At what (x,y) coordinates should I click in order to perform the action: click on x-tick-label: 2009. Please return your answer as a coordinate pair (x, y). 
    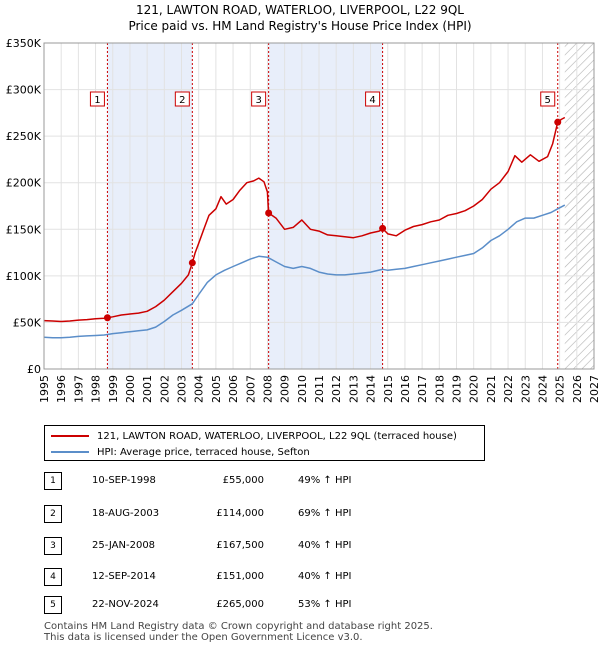
    Looking at the image, I should click on (285, 389).